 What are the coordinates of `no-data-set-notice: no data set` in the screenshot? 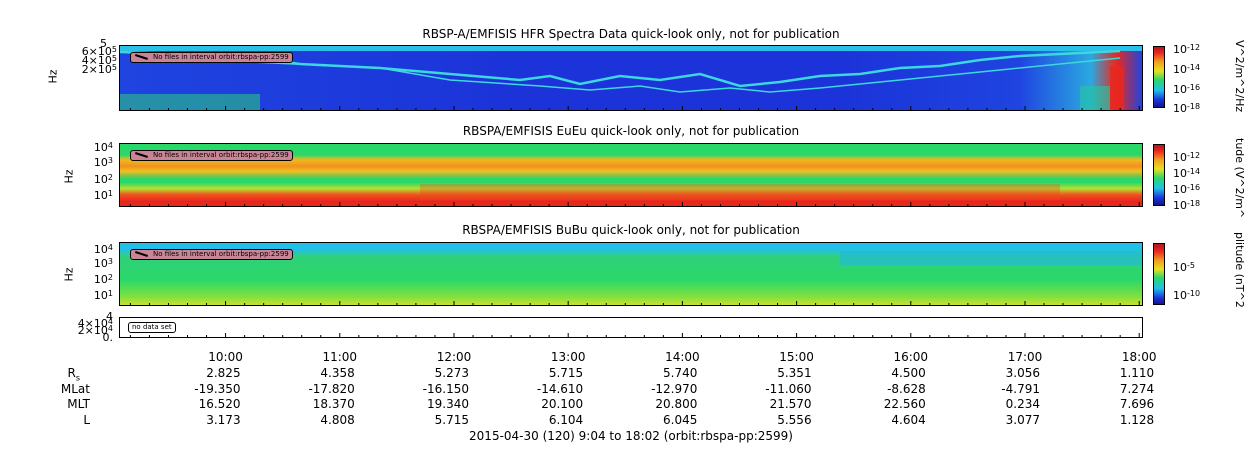 It's located at (152, 327).